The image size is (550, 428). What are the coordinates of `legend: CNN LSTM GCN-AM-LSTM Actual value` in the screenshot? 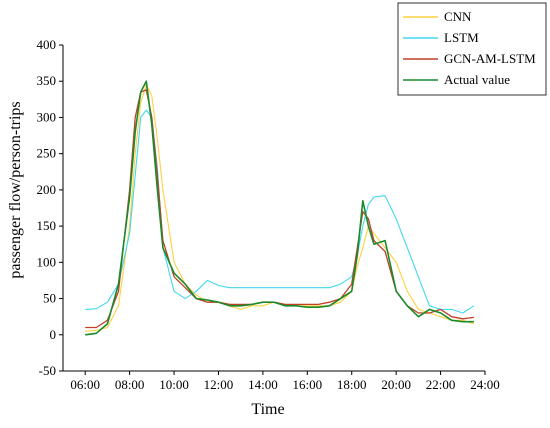 It's located at (472, 49).